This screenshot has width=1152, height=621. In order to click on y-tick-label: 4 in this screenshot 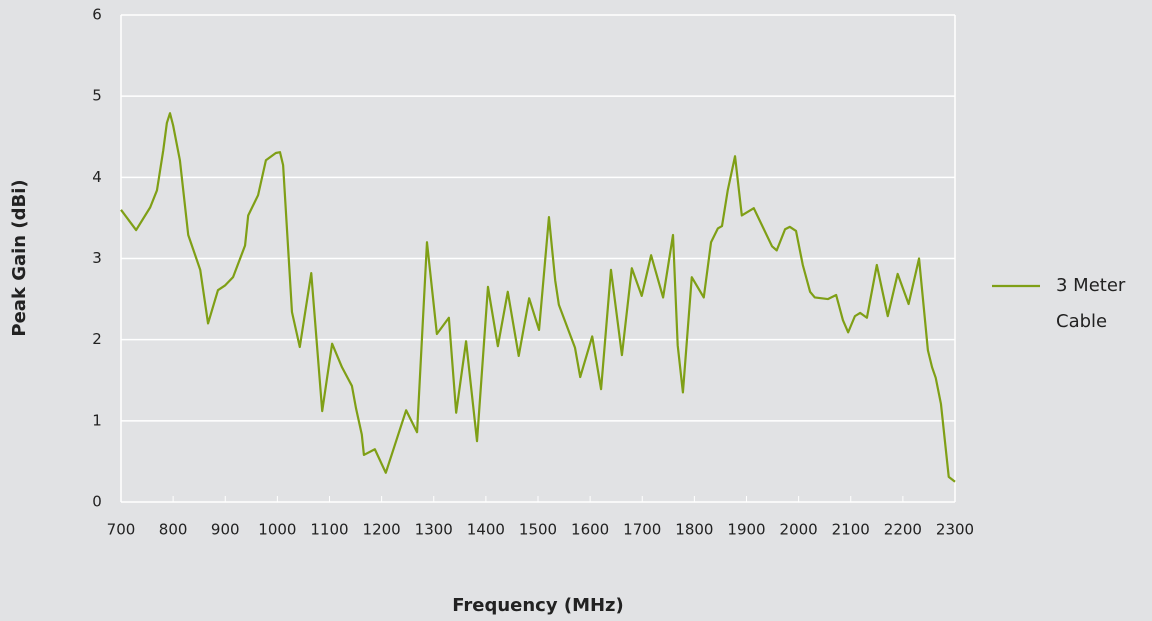, I will do `click(97, 177)`.